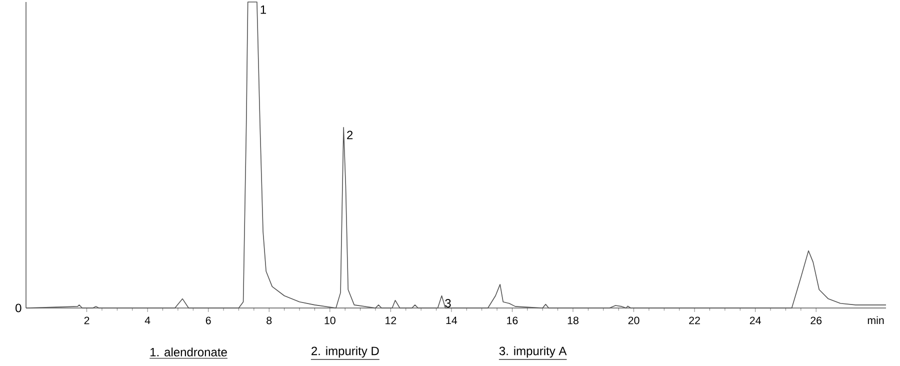  Describe the element at coordinates (391, 320) in the screenshot. I see `x-tick-label: 12` at that location.